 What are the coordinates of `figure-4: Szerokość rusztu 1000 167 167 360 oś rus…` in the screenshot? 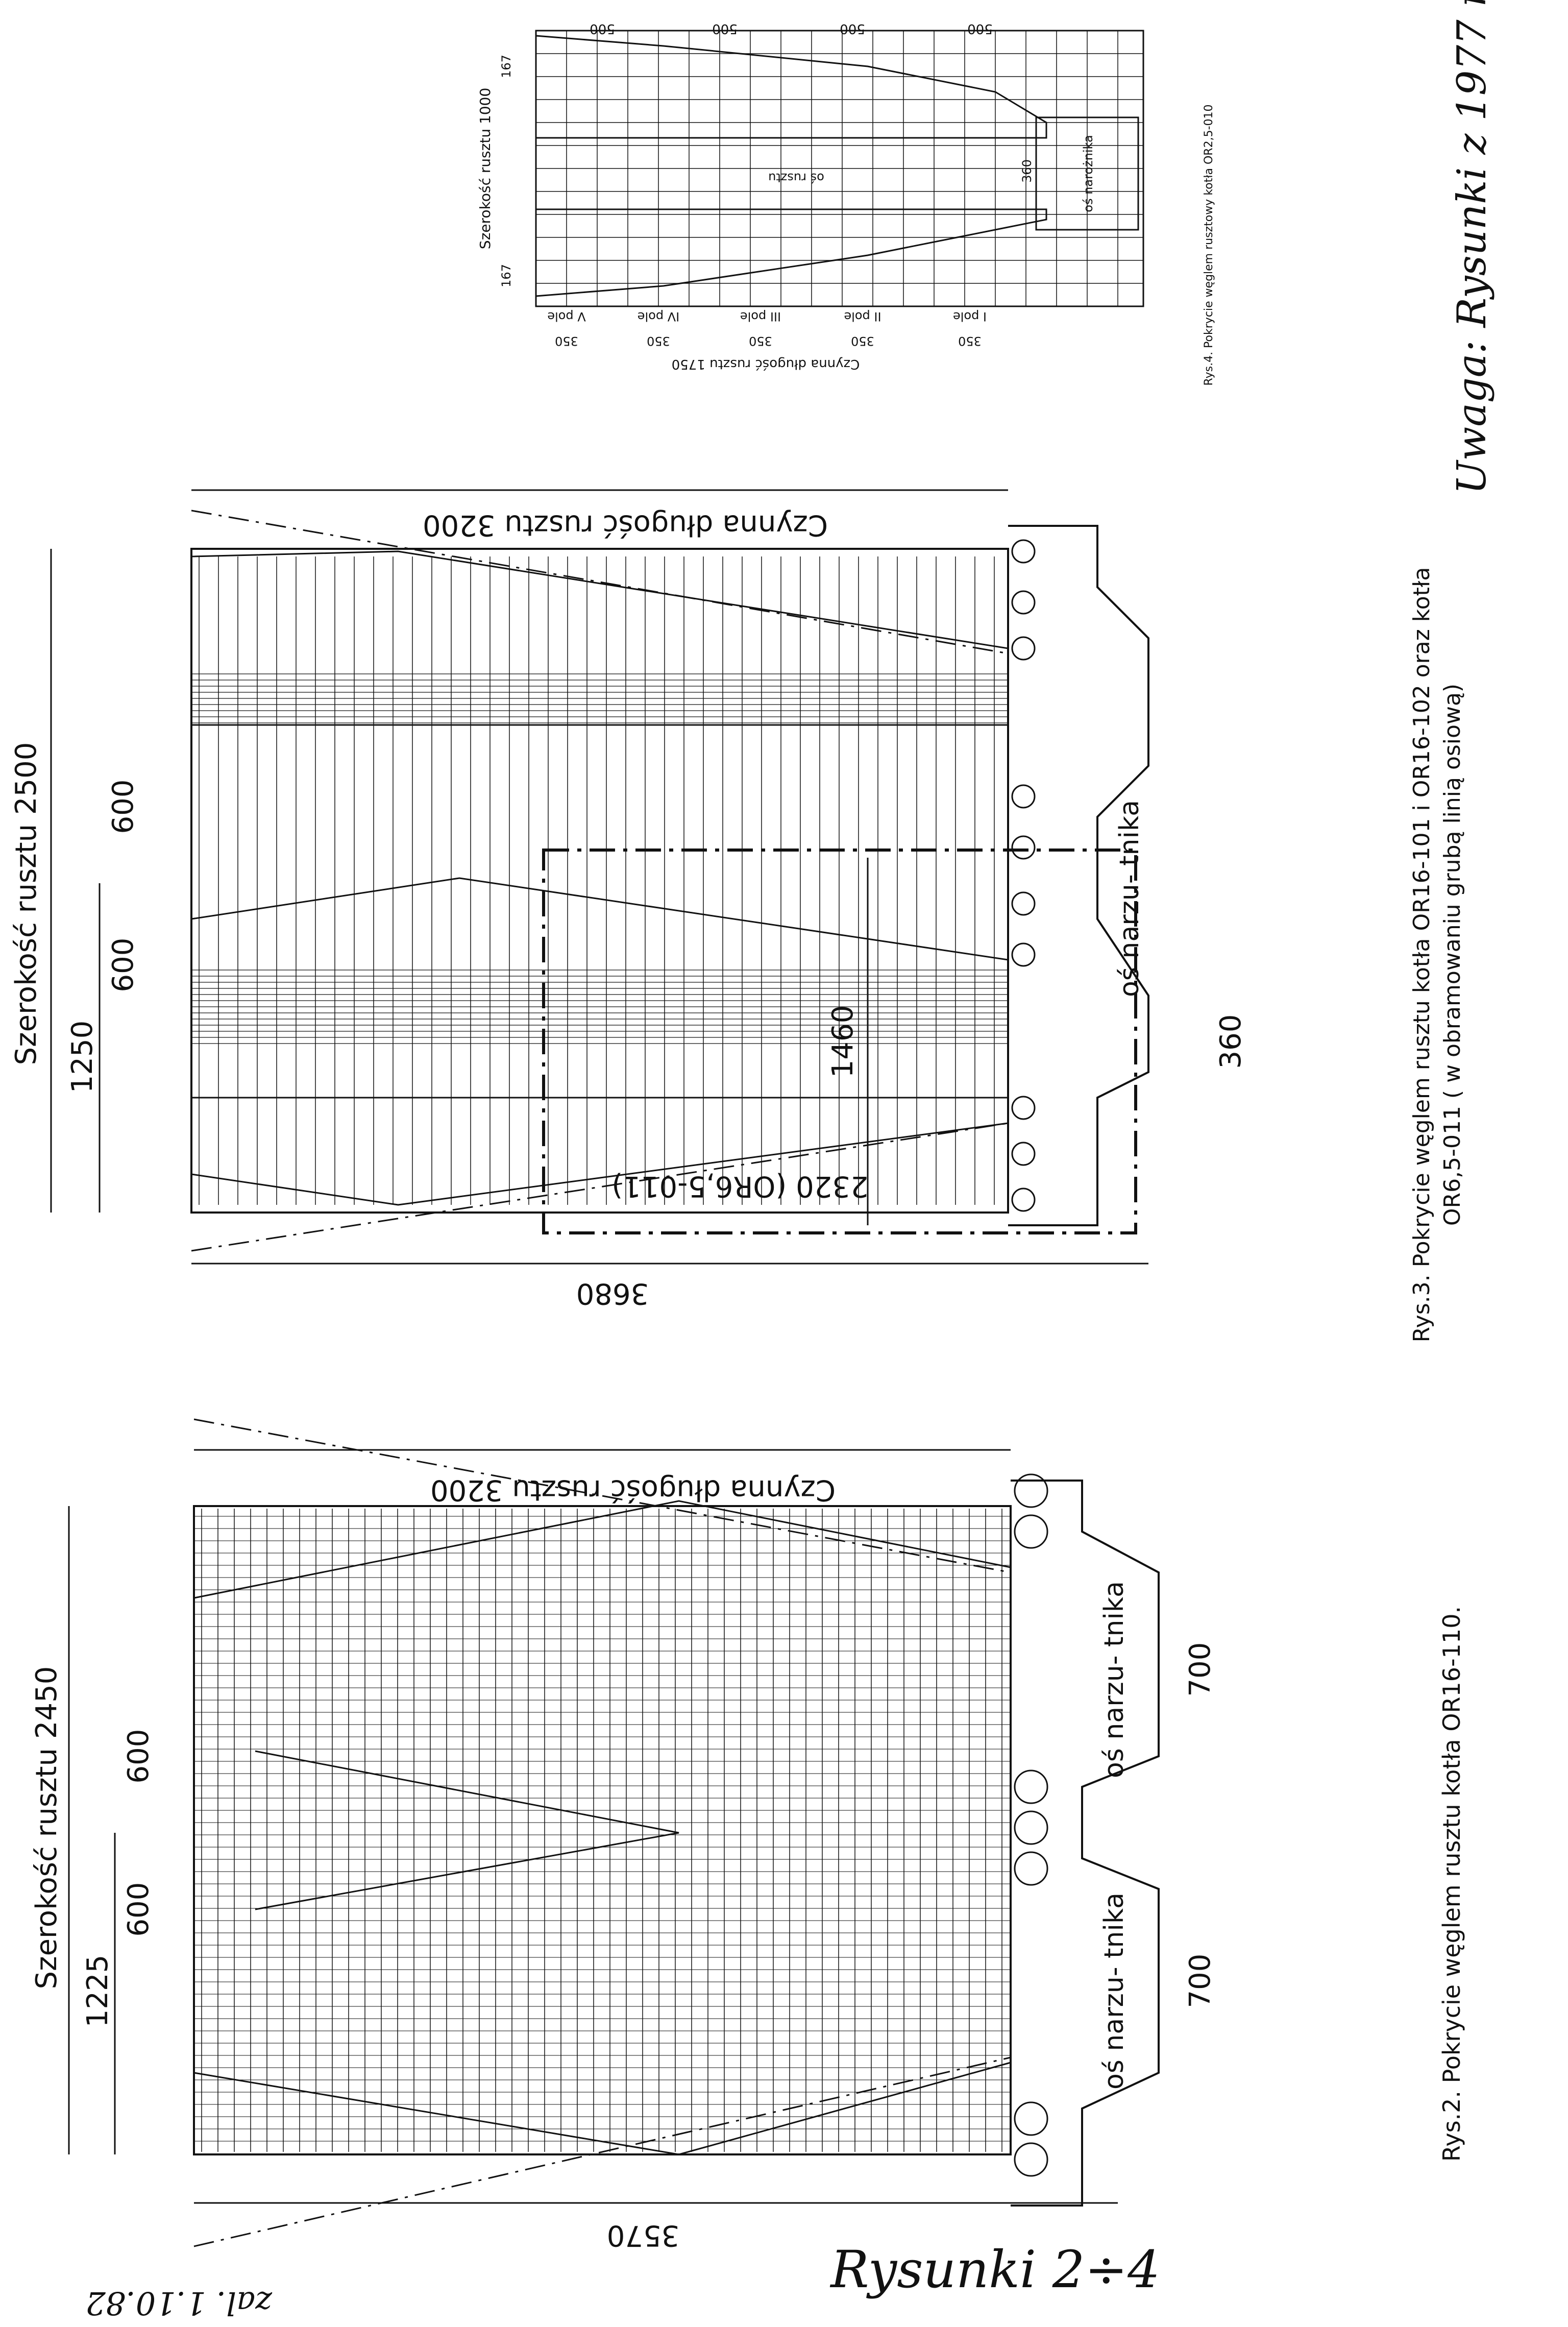 It's located at (846, 203).